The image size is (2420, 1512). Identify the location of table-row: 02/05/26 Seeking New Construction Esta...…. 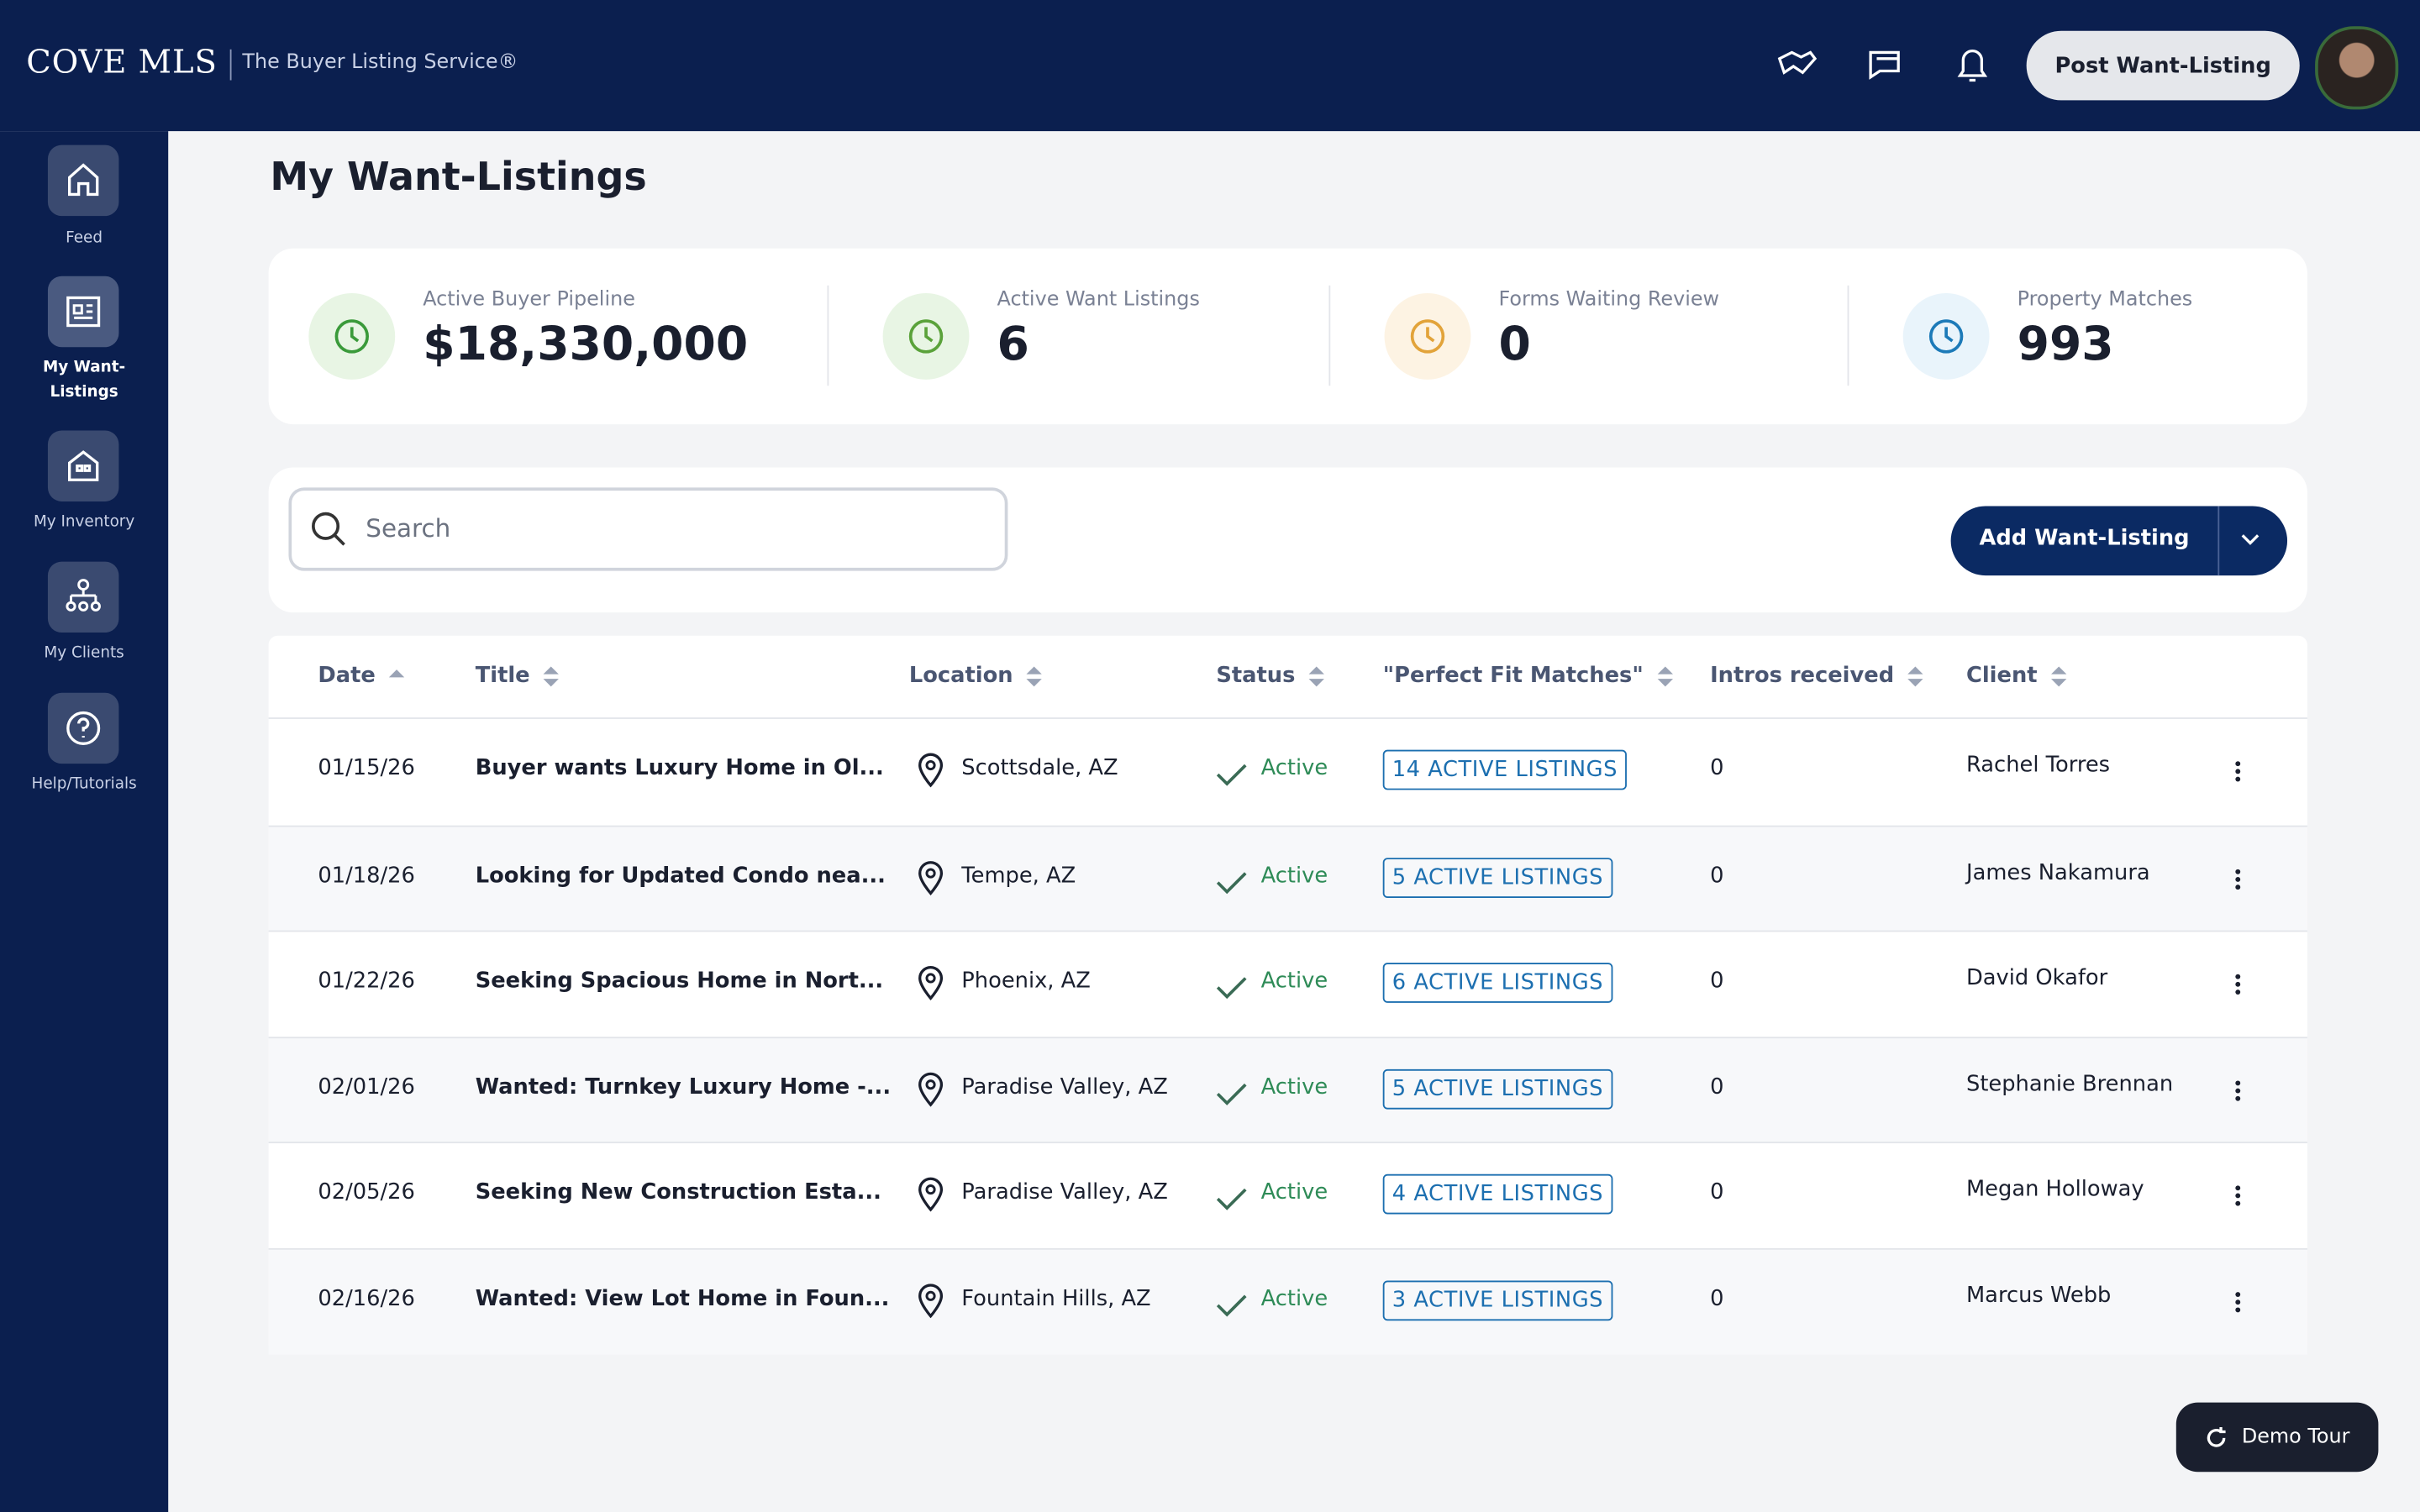
(1287, 1195).